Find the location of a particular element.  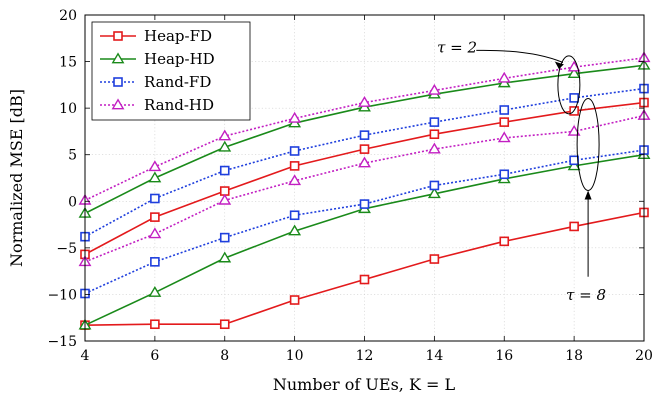

x-tick-label: 18 is located at coordinates (574, 356).